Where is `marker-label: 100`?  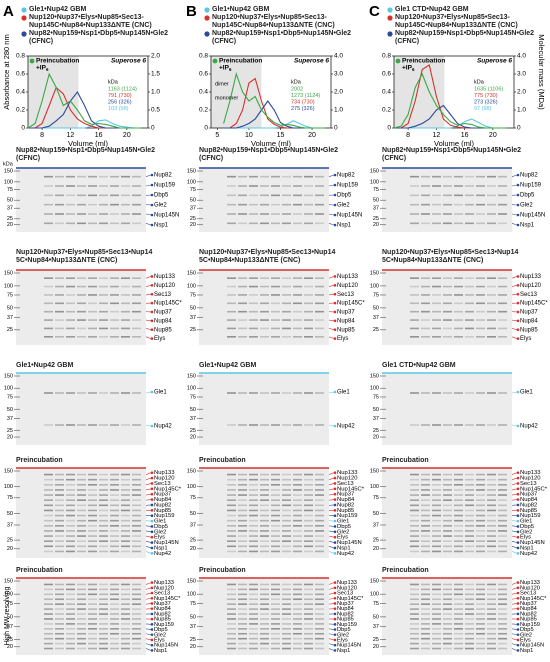
marker-label: 100 is located at coordinates (374, 487).